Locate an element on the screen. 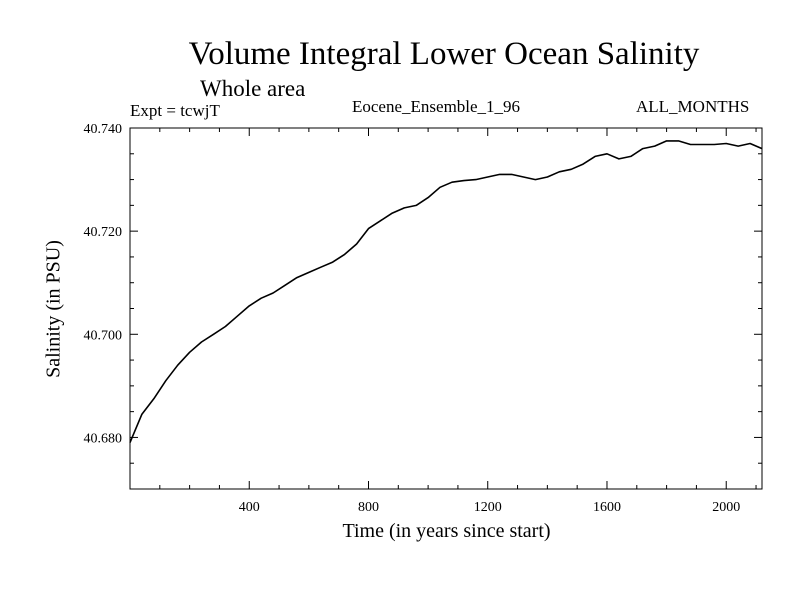 The height and width of the screenshot is (600, 800). chart-subtitle: Whole area is located at coordinates (253, 88).